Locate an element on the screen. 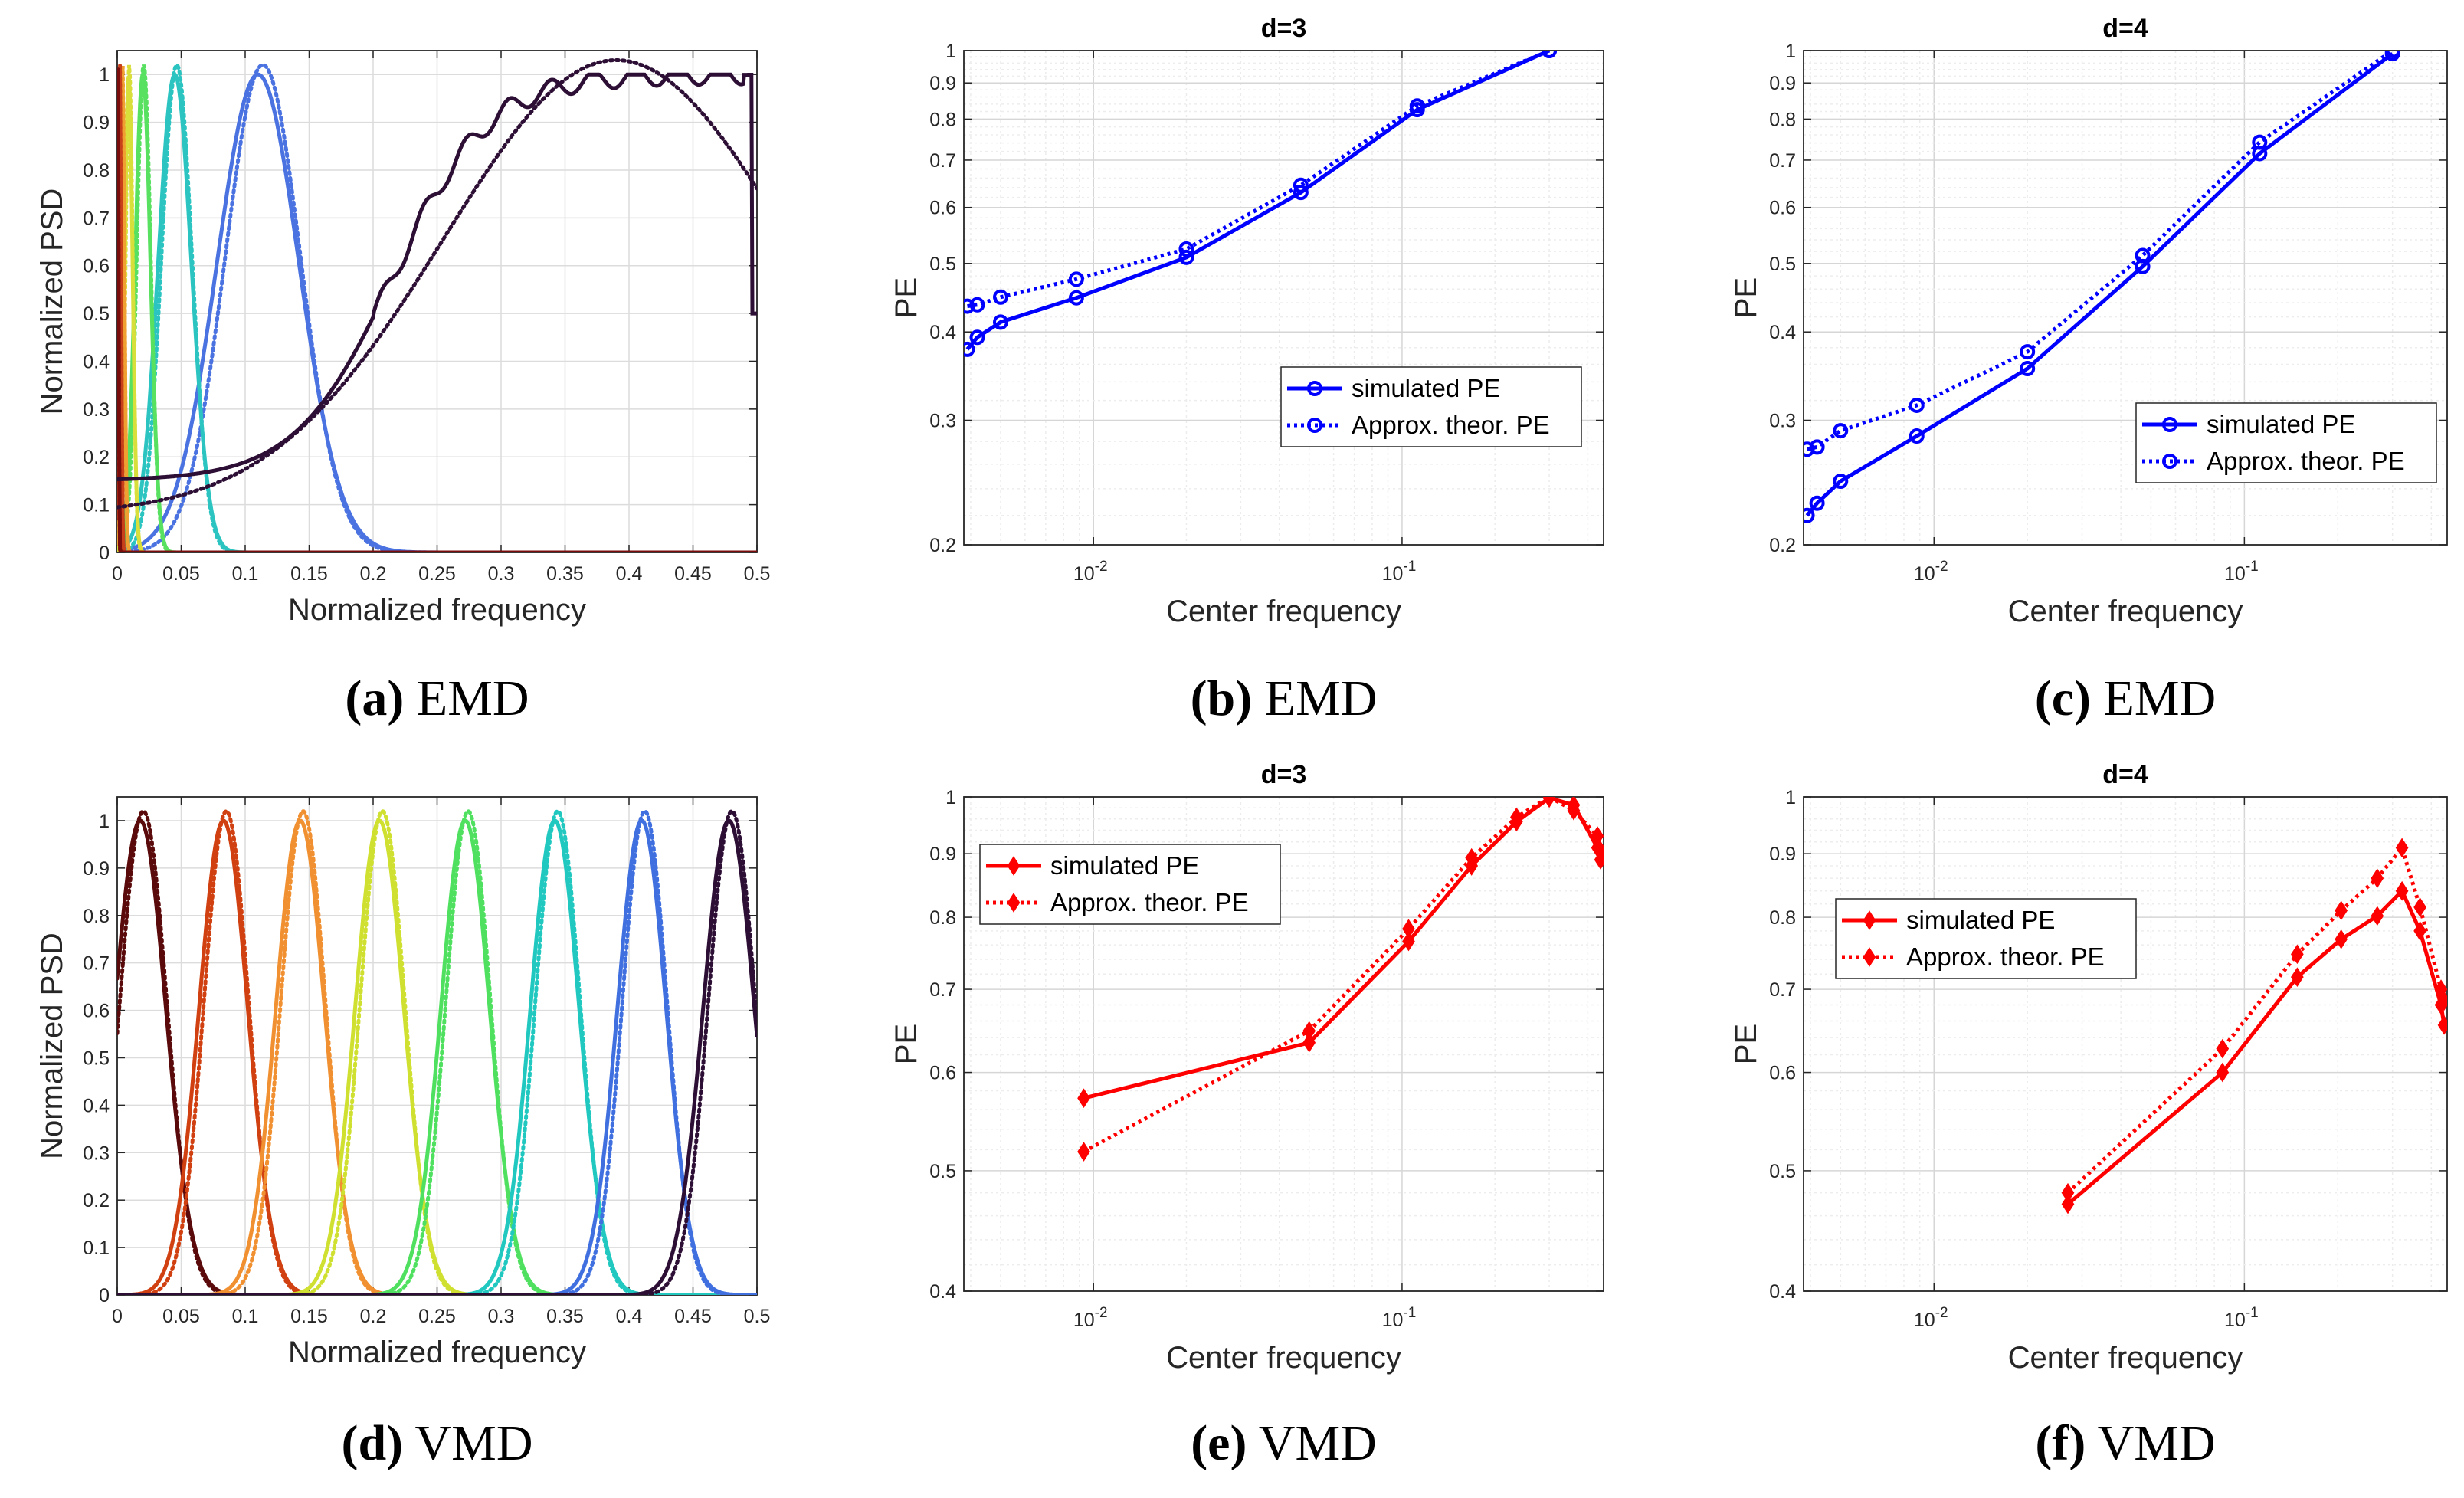  y-tick-label: 0.1 is located at coordinates (96, 505).